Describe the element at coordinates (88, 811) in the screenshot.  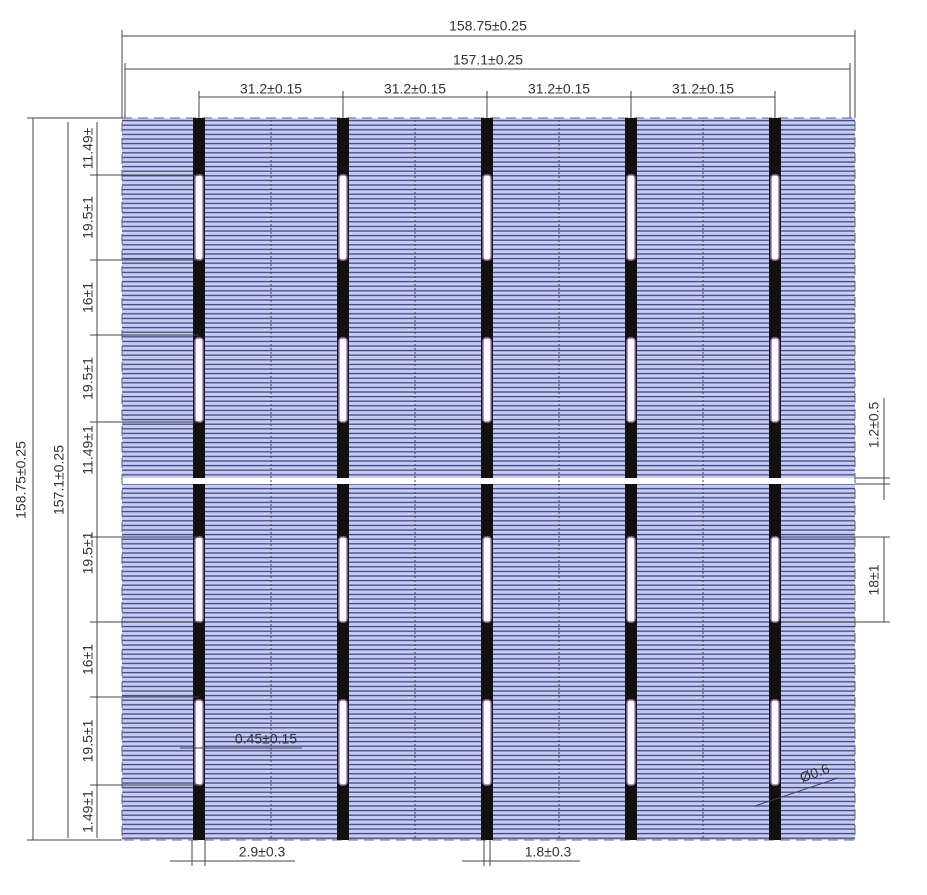
I see `dim-label: 1.49±1` at that location.